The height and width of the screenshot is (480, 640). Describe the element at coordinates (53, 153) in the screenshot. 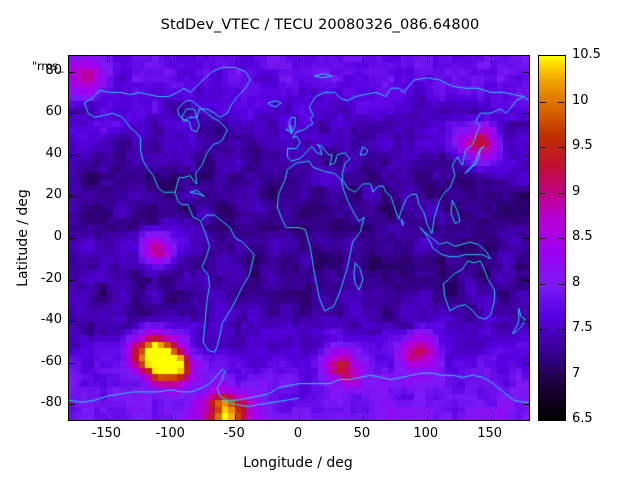

I see `y-tick-label: 40` at that location.